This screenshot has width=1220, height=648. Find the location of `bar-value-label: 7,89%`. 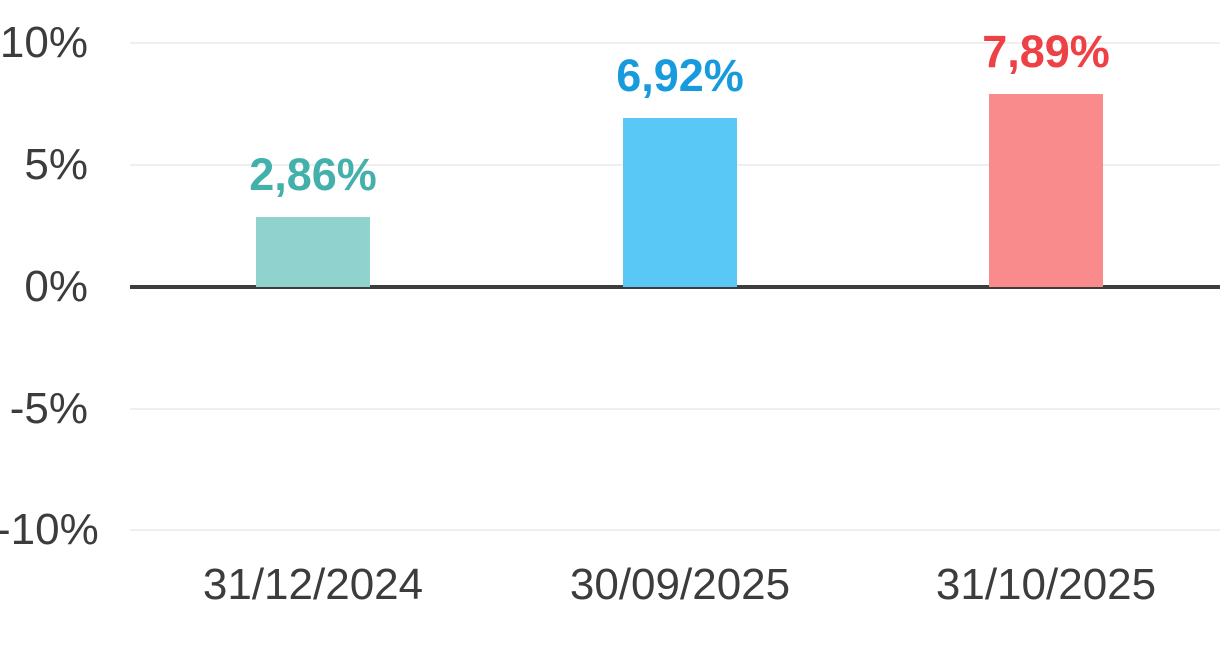

bar-value-label: 7,89% is located at coordinates (1046, 51).